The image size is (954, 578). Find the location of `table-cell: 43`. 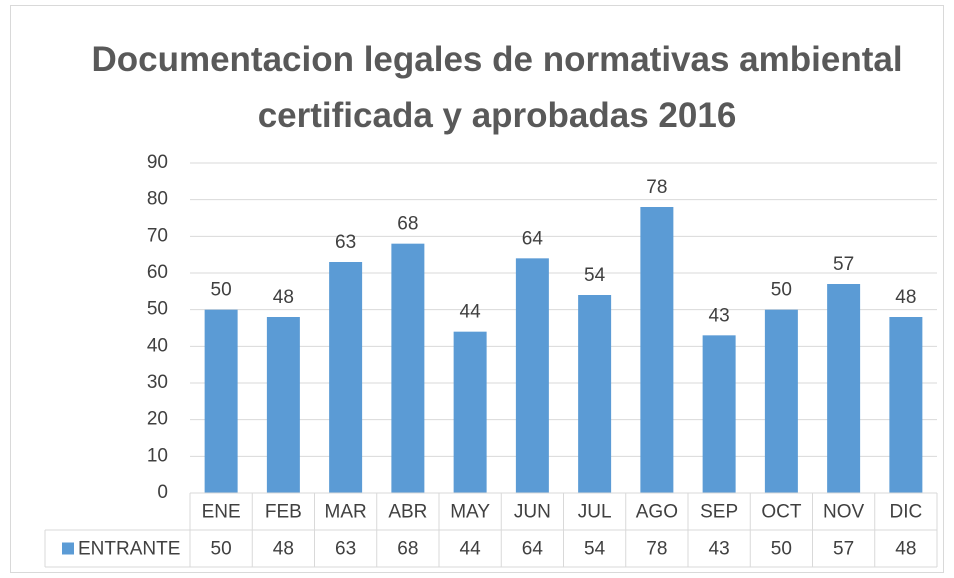

table-cell: 43 is located at coordinates (719, 549).